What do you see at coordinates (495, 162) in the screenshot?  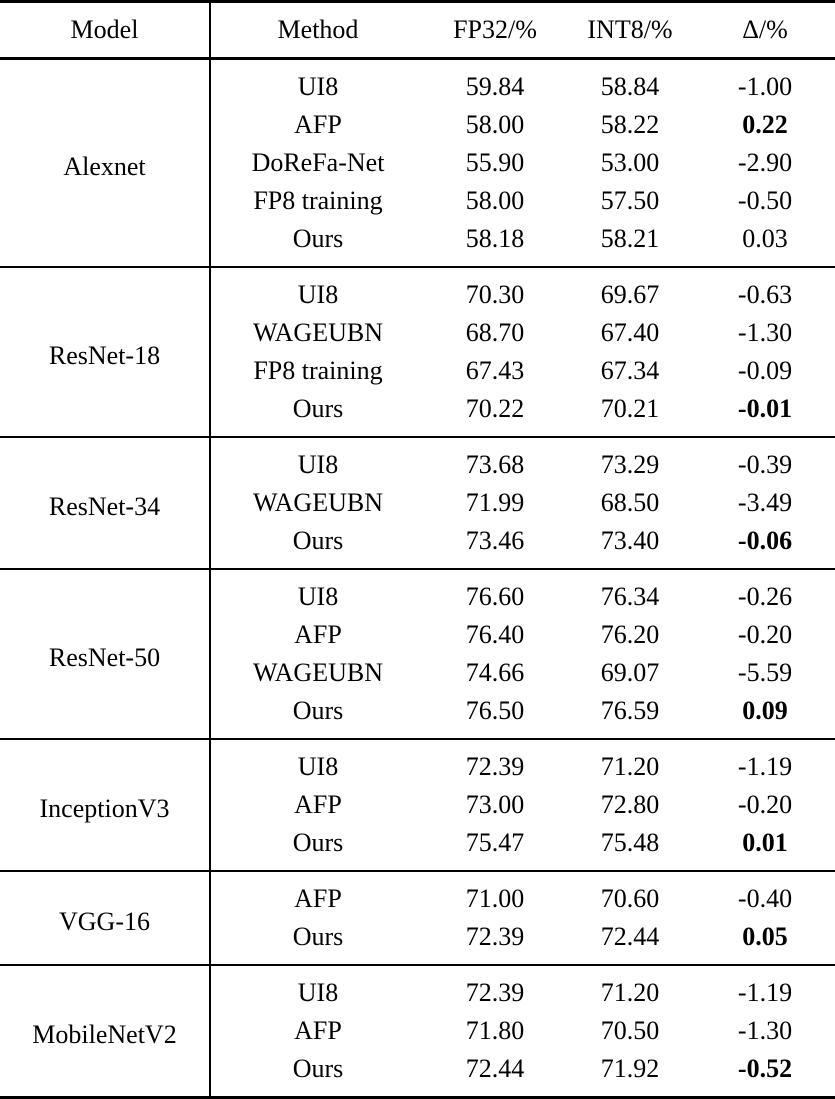 I see `fp32-cell: 55.90` at bounding box center [495, 162].